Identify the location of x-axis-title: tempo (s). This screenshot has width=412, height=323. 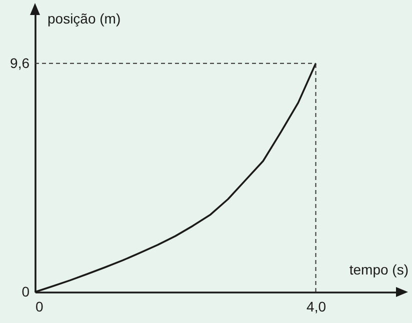
(378, 270).